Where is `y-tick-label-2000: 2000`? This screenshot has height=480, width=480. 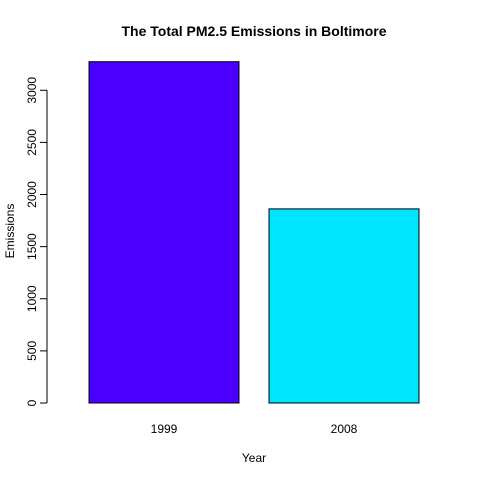 y-tick-label-2000: 2000 is located at coordinates (32, 194).